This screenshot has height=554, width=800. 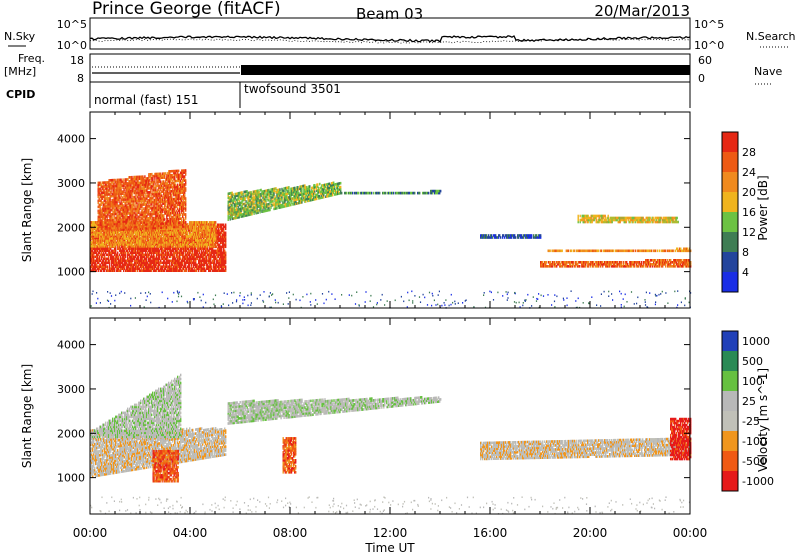 What do you see at coordinates (390, 34) in the screenshot?
I see `noise-panel: 10^5 10^0 10^5 10^0` at bounding box center [390, 34].